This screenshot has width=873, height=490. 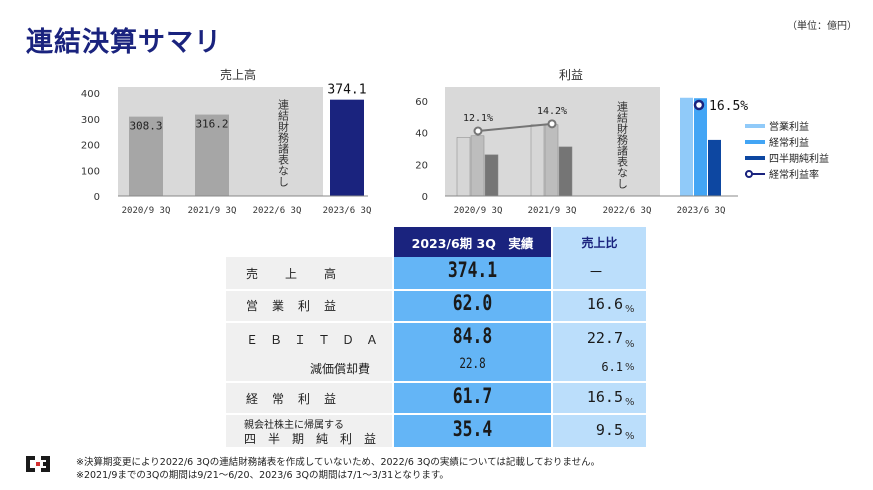 I want to click on legend-label: 経常利益率, so click(x=794, y=174).